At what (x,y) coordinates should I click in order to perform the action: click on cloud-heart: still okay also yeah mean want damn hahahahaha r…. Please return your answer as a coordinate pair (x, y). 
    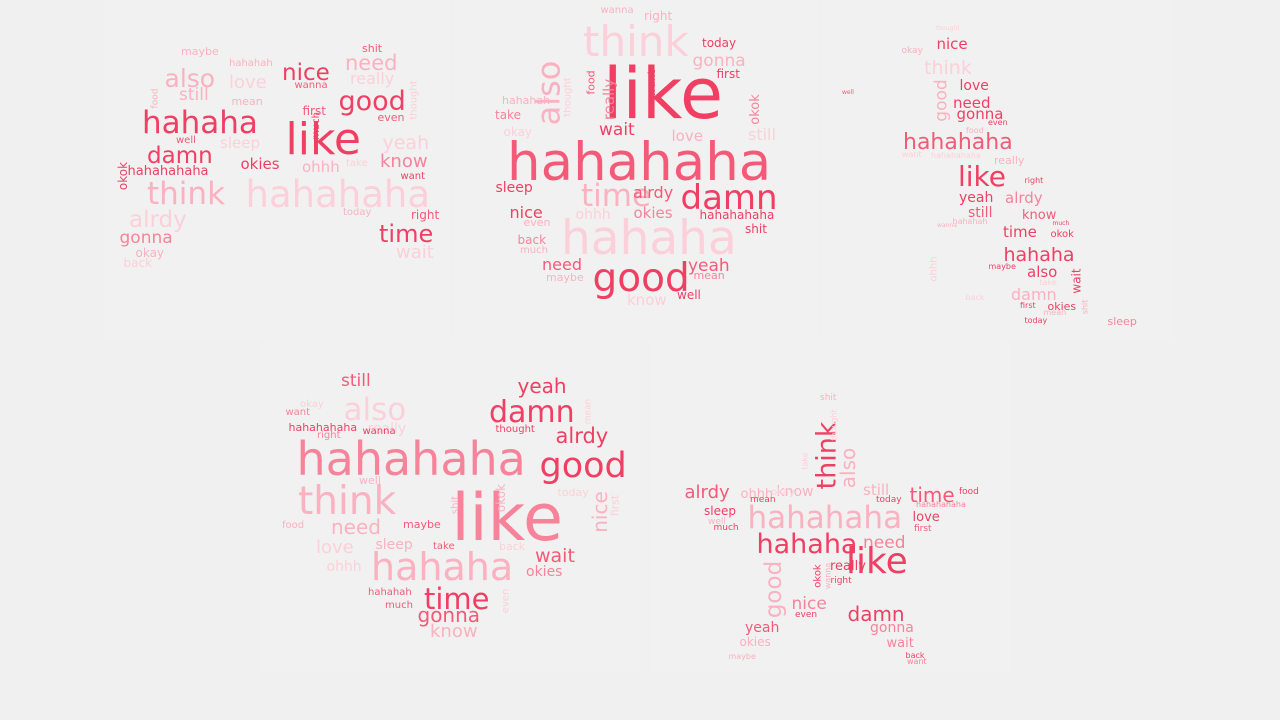
    Looking at the image, I should click on (450, 507).